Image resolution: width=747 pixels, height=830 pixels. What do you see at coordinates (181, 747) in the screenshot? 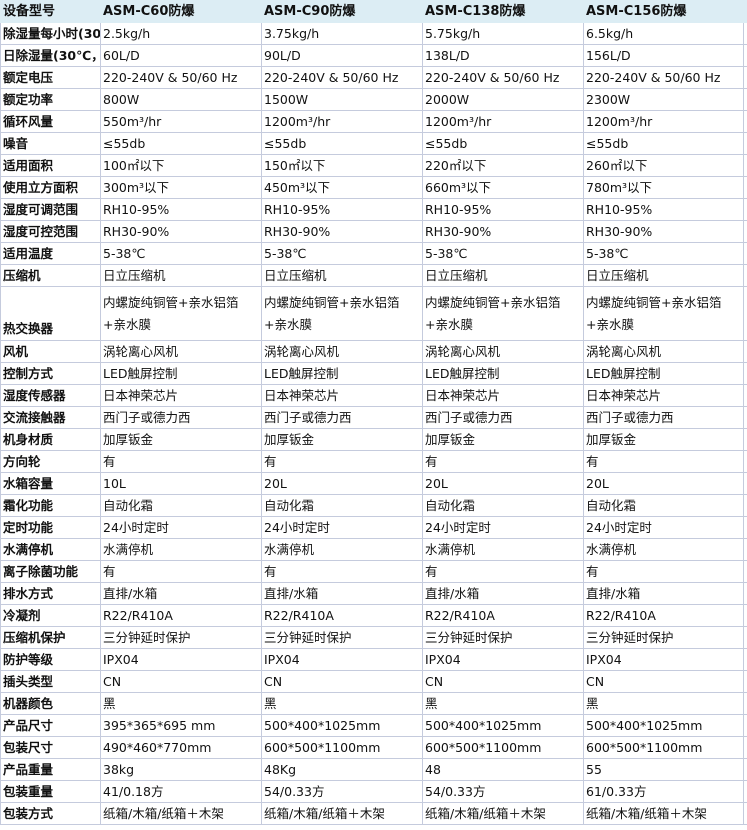
I see `value-cell: 490*460*770mm` at bounding box center [181, 747].